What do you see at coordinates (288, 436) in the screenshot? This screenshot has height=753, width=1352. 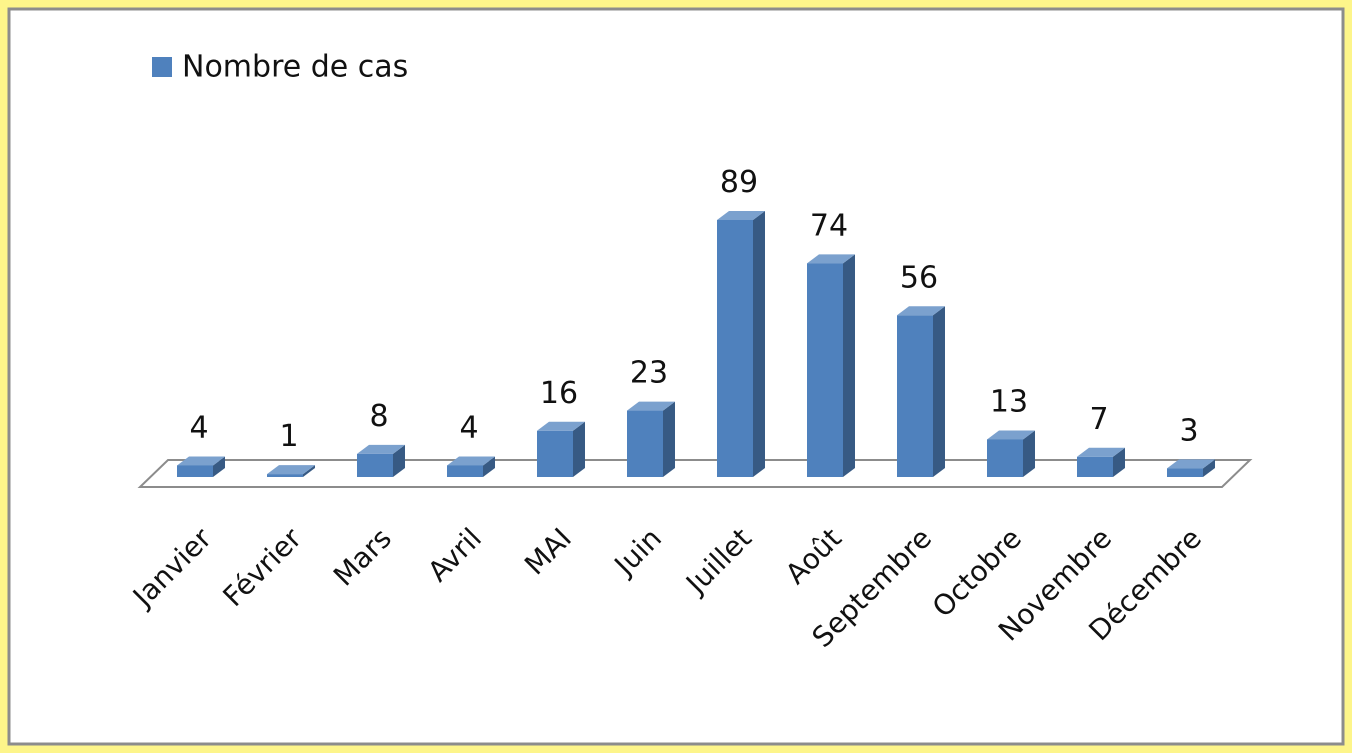 I see `value-label: 1` at bounding box center [288, 436].